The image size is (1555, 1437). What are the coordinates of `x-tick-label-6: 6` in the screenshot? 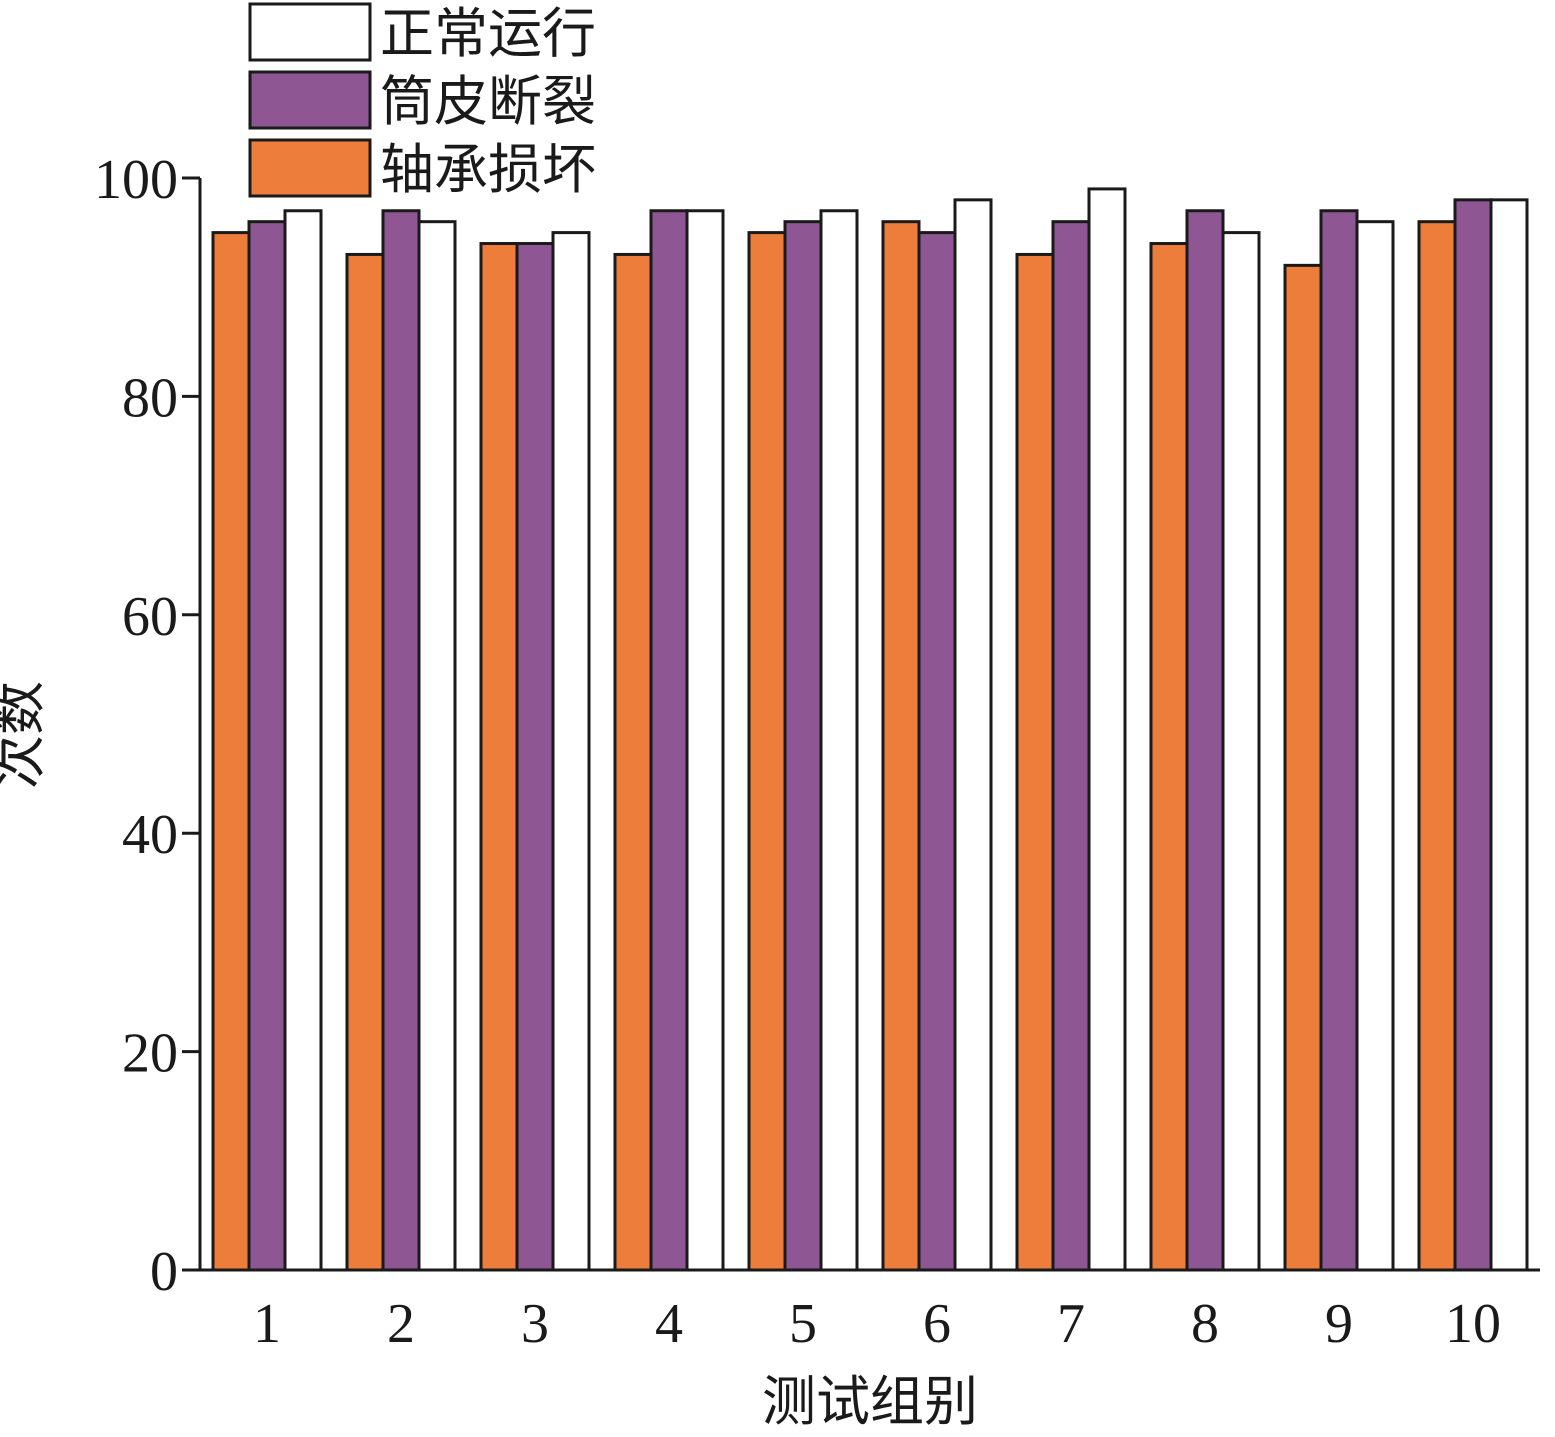 It's located at (937, 1324).